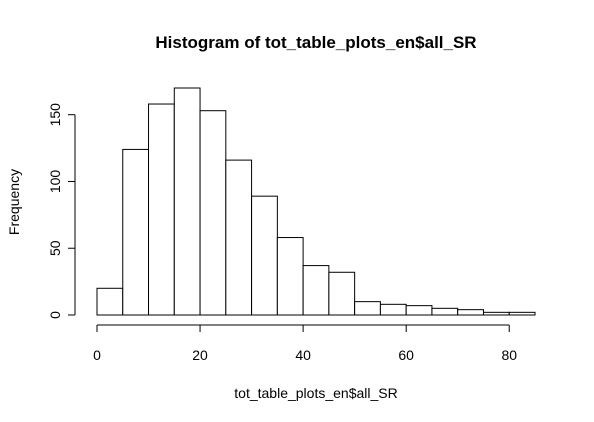  I want to click on x-tick-label: 80, so click(509, 355).